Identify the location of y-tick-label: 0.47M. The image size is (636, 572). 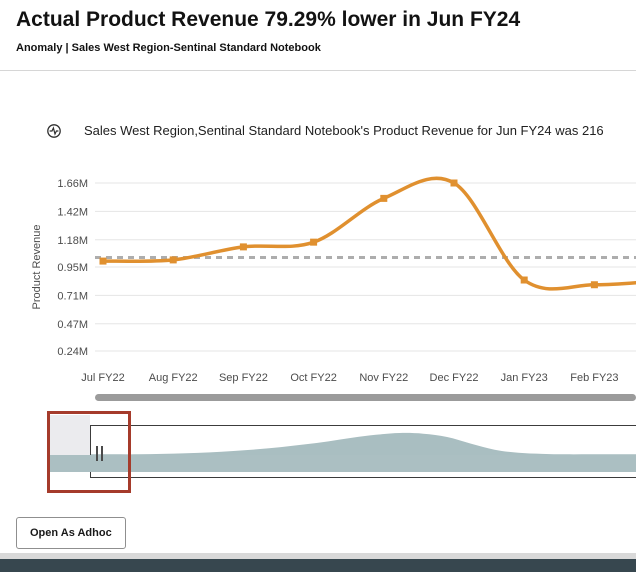
(72, 325).